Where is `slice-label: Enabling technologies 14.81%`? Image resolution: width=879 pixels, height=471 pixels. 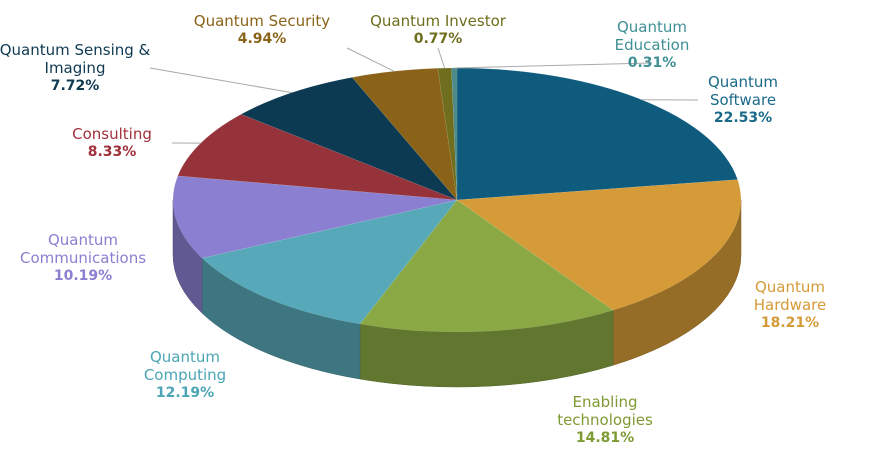
slice-label: Enabling technologies 14.81% is located at coordinates (605, 420).